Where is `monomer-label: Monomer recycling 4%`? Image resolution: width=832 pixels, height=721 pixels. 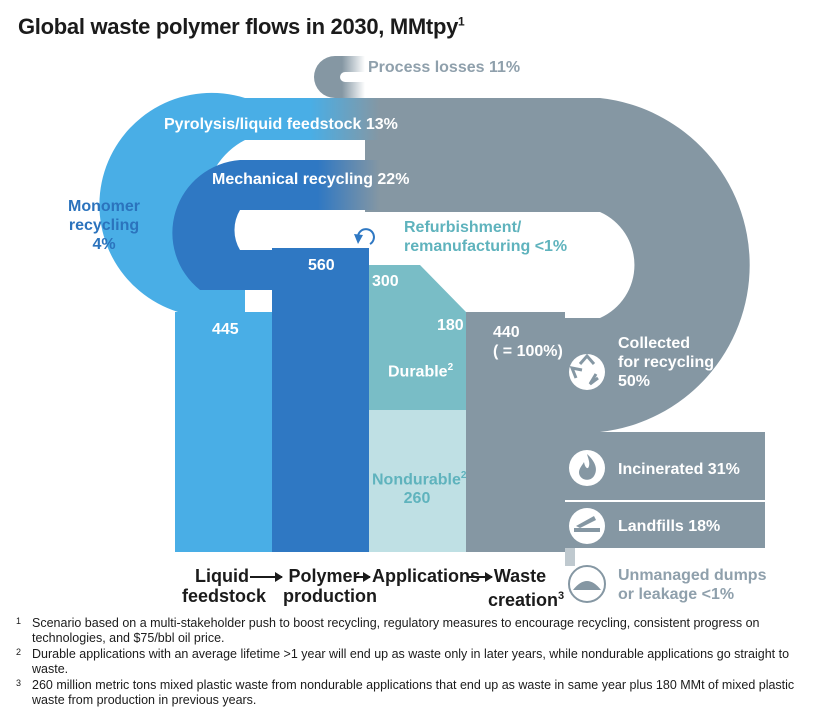 monomer-label: Monomer recycling 4% is located at coordinates (104, 225).